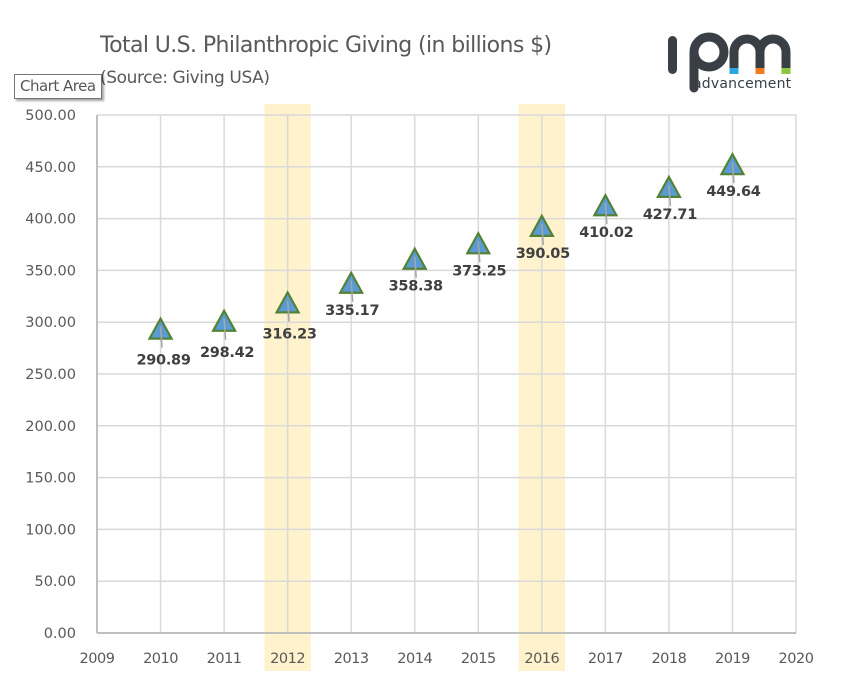 The image size is (842, 695). I want to click on x-tick-label: 2013, so click(351, 659).